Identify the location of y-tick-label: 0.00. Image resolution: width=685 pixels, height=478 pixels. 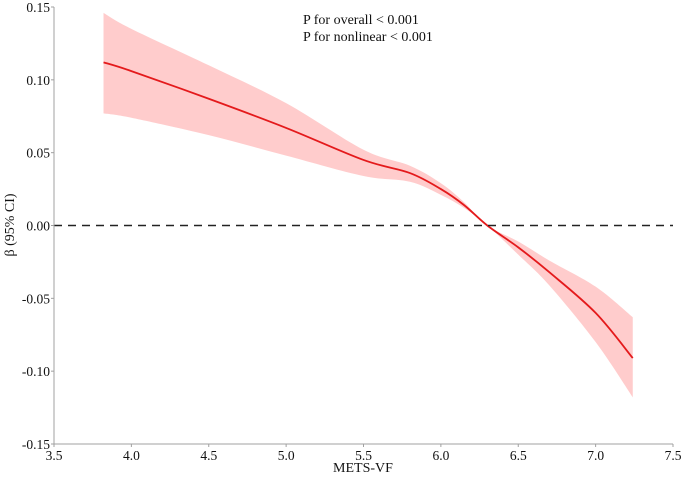
(38, 226).